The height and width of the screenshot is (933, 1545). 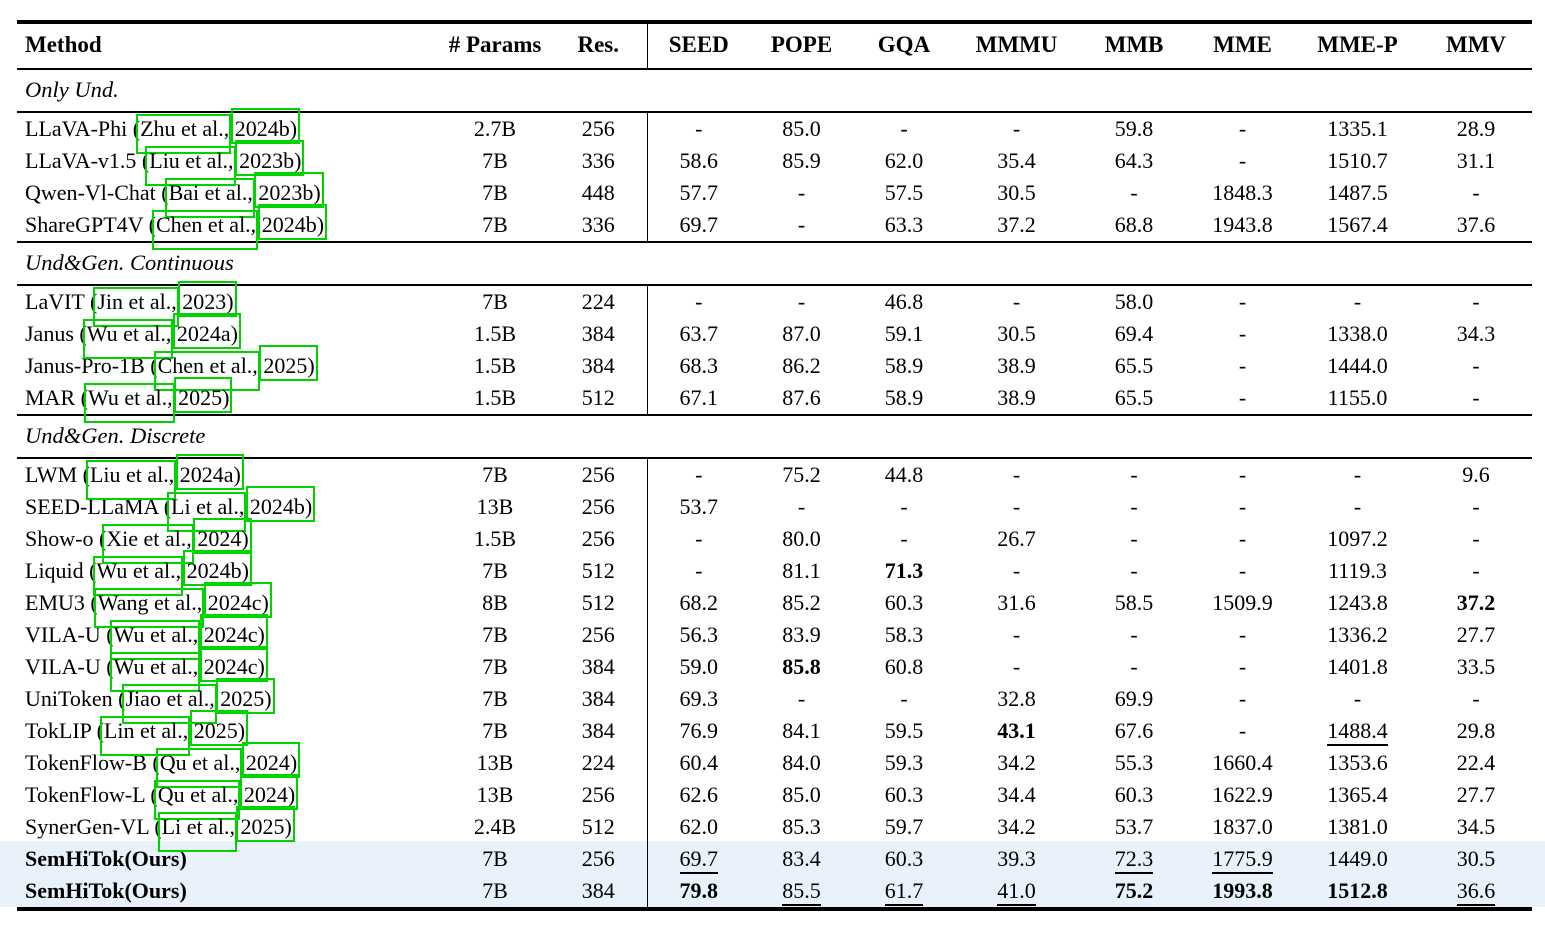 I want to click on metric-value: 65.5, so click(x=1134, y=397).